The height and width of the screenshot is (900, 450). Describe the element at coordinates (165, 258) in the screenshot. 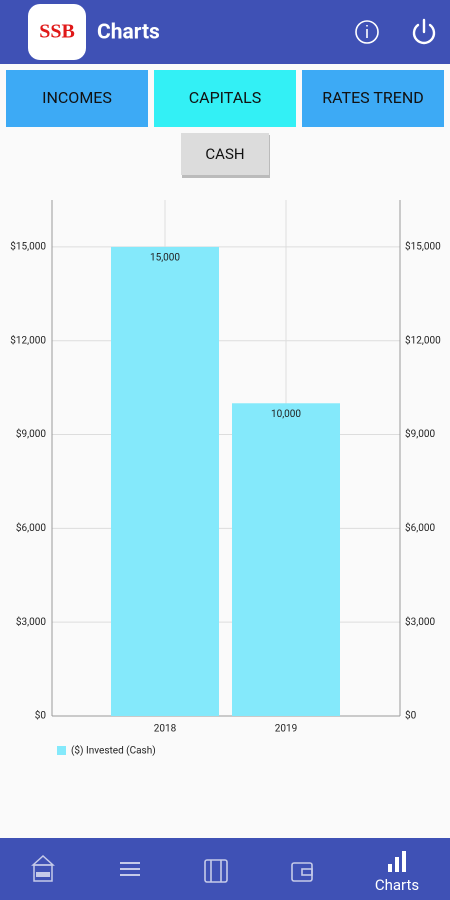

I see `value-label: 15,000` at that location.